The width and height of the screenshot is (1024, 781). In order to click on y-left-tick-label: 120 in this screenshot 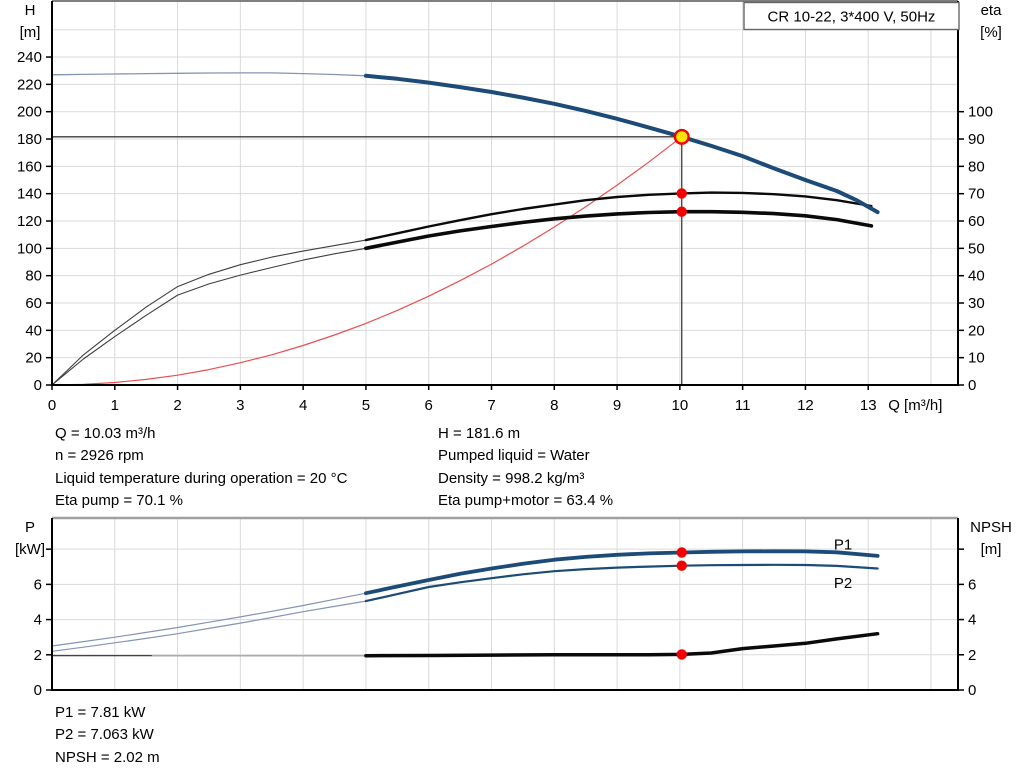, I will do `click(29, 221)`.